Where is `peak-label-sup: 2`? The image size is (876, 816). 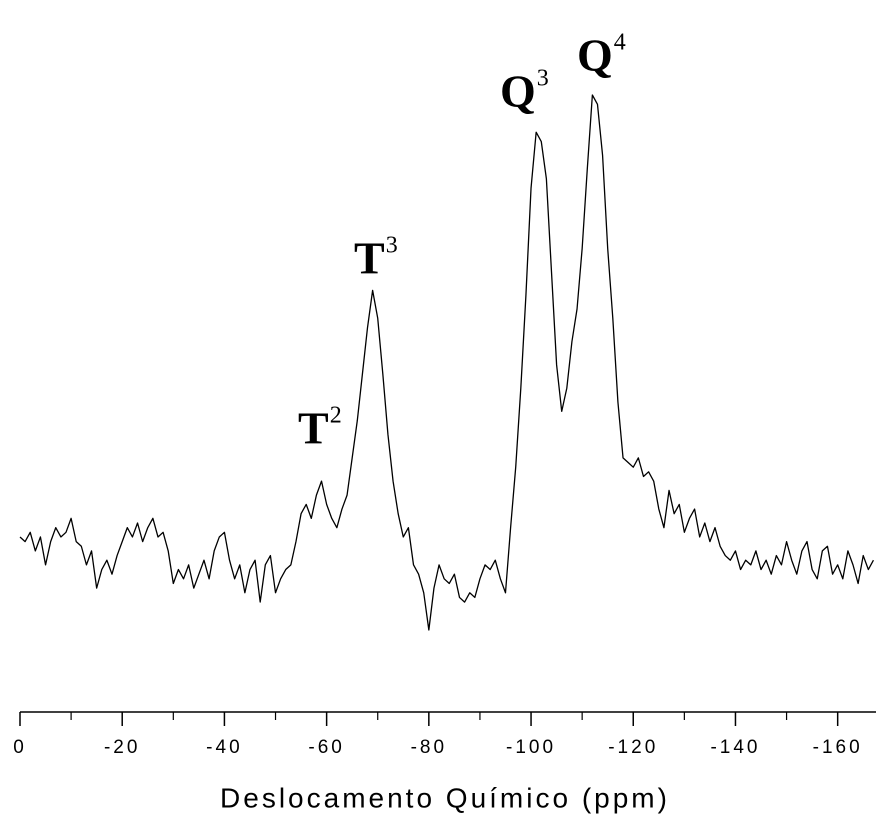
peak-label-sup: 2 is located at coordinates (336, 416).